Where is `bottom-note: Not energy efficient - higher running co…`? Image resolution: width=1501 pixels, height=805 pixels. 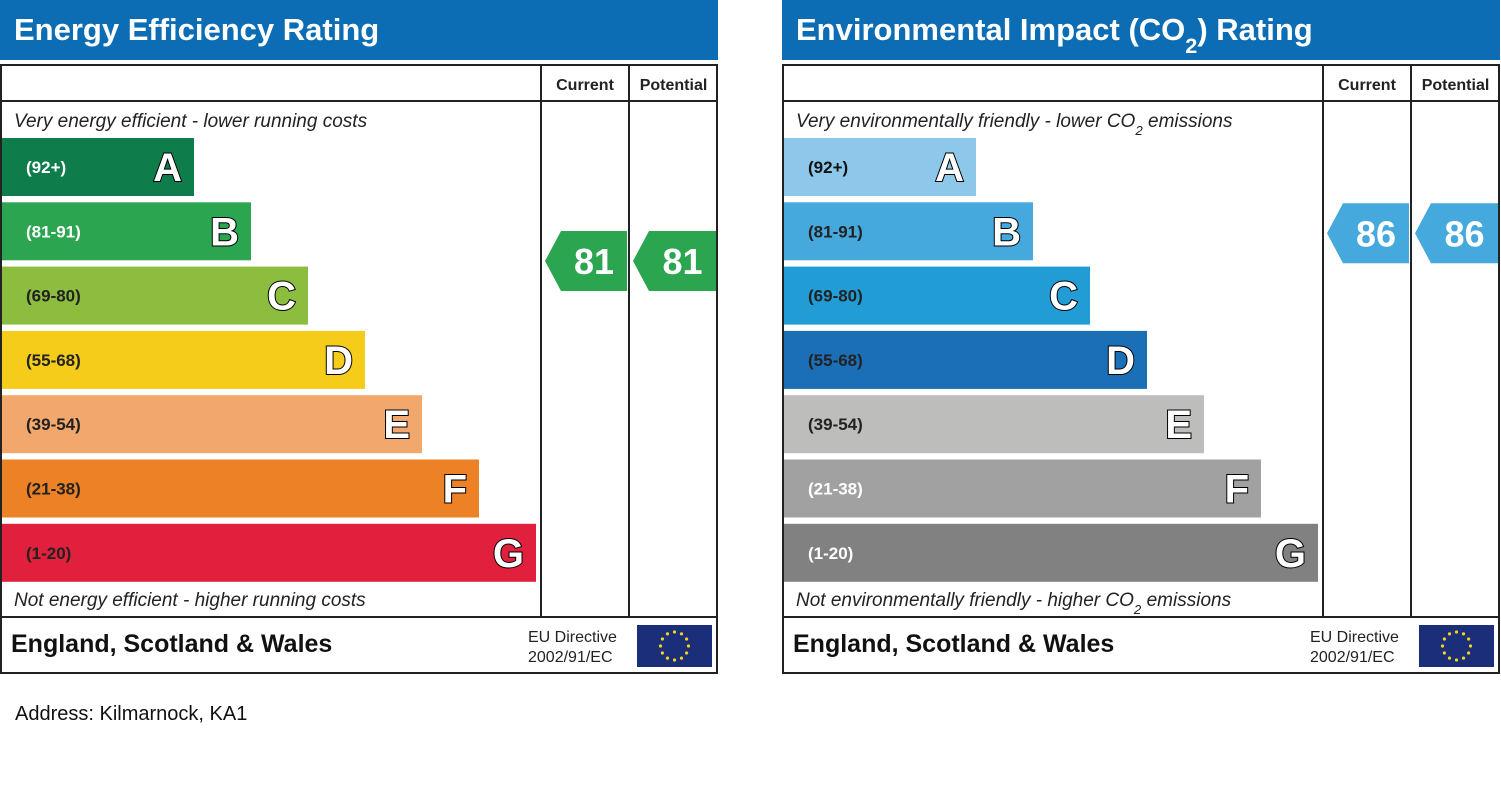
bottom-note: Not energy efficient - higher running co… is located at coordinates (190, 600).